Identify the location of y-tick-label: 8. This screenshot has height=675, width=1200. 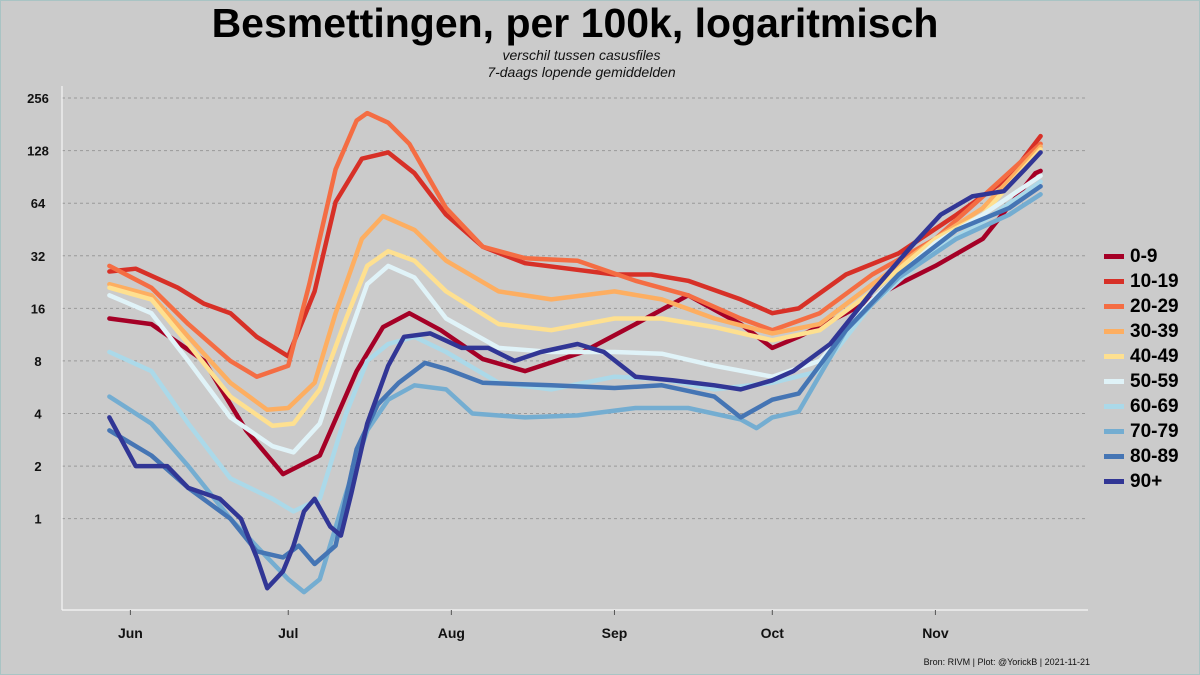
(37, 361).